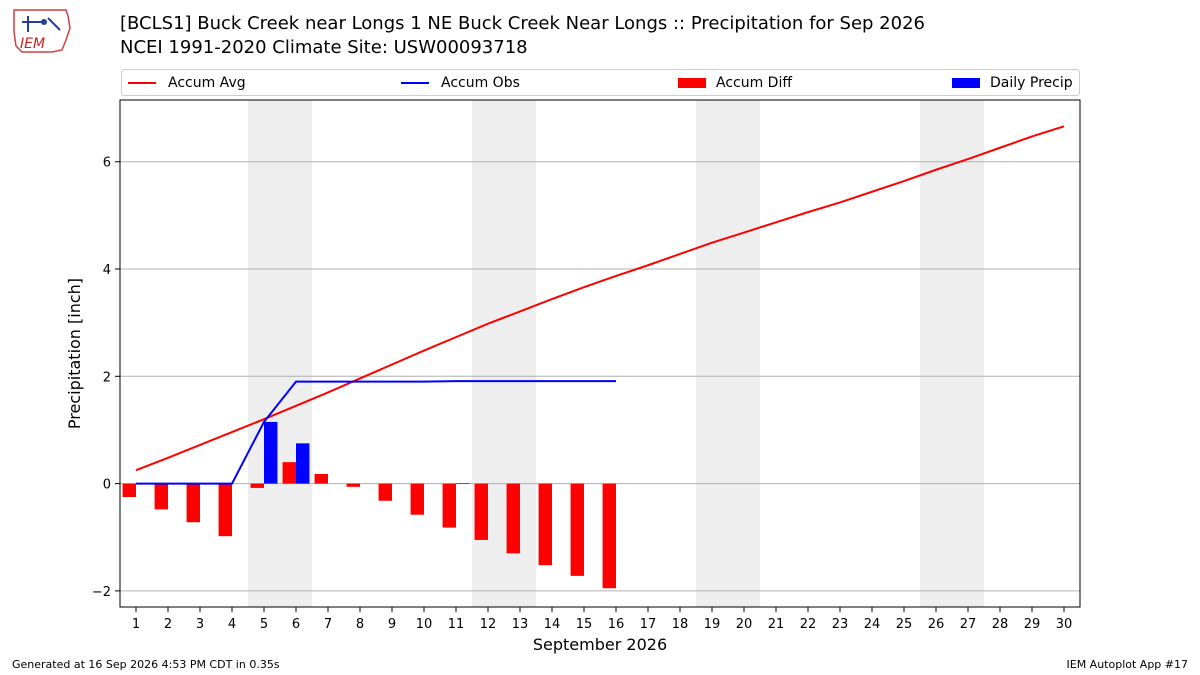 The width and height of the screenshot is (1200, 675). Describe the element at coordinates (107, 377) in the screenshot. I see `y-tick-label: 2` at that location.